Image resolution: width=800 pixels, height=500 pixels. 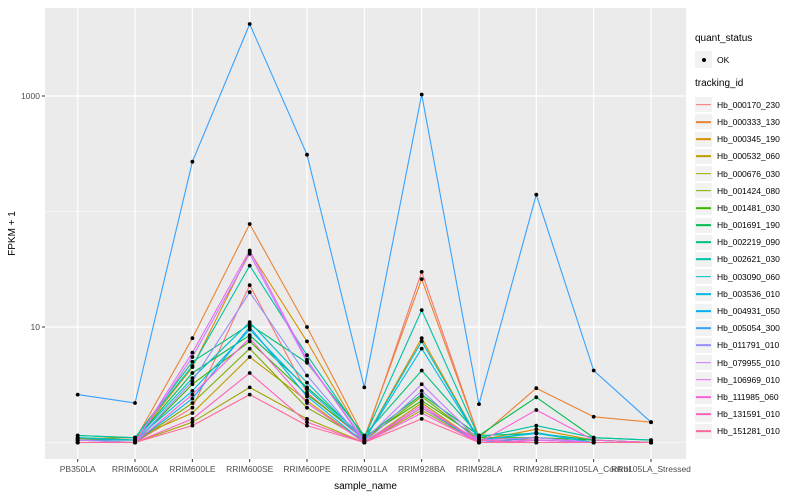 I want to click on legend-label: Hb_111985_060, so click(x=748, y=396).